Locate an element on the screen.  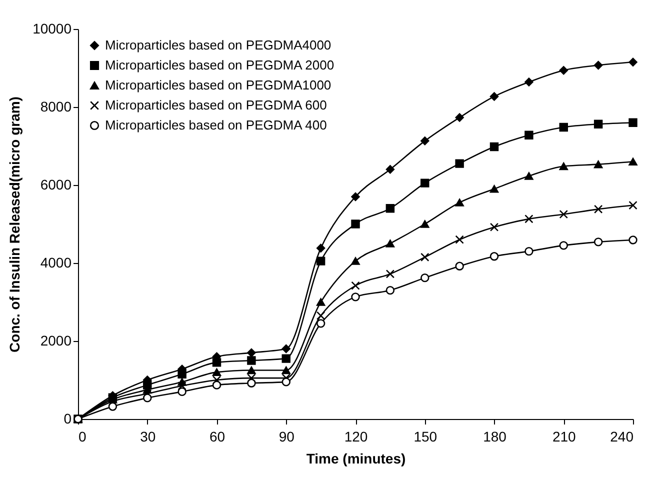
legend-label: Microparticles based on PEGDMA 2000 is located at coordinates (219, 65).